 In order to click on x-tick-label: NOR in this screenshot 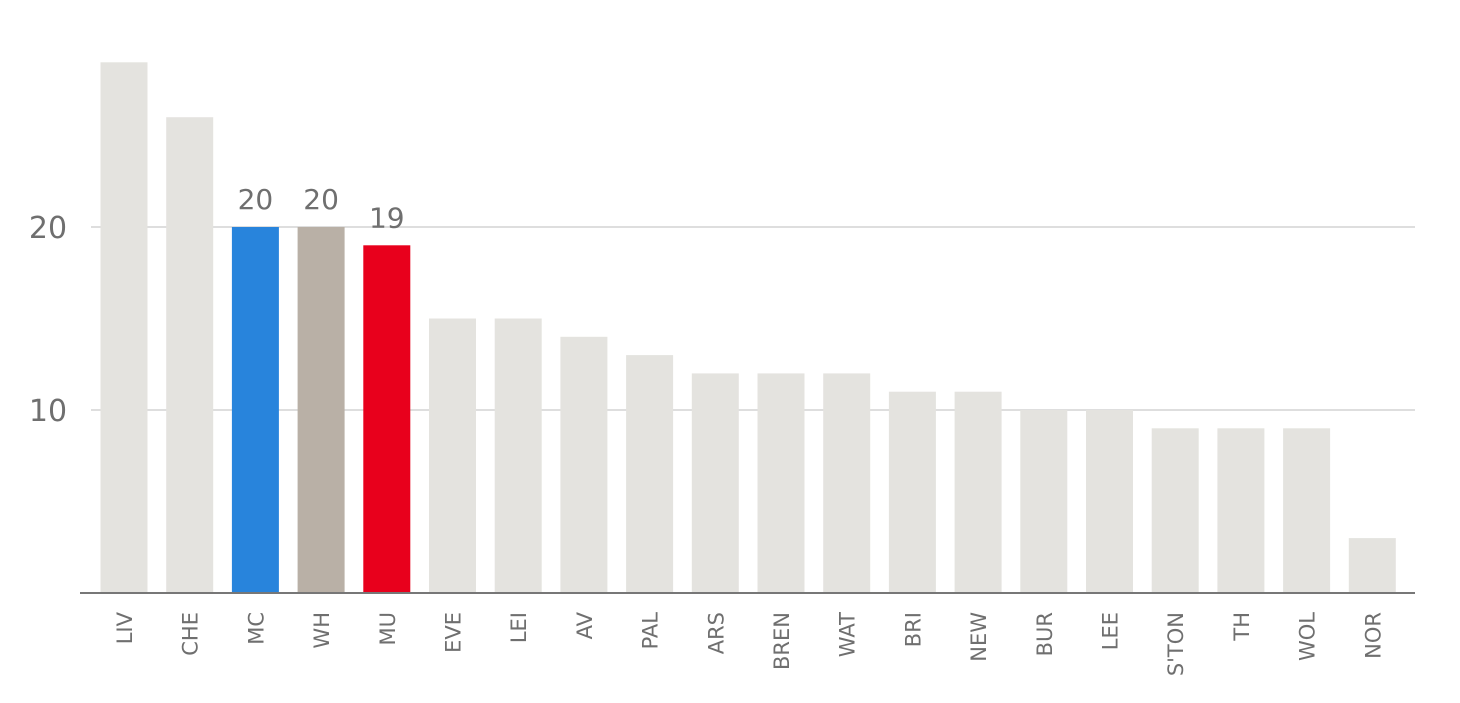, I will do `click(1373, 635)`.